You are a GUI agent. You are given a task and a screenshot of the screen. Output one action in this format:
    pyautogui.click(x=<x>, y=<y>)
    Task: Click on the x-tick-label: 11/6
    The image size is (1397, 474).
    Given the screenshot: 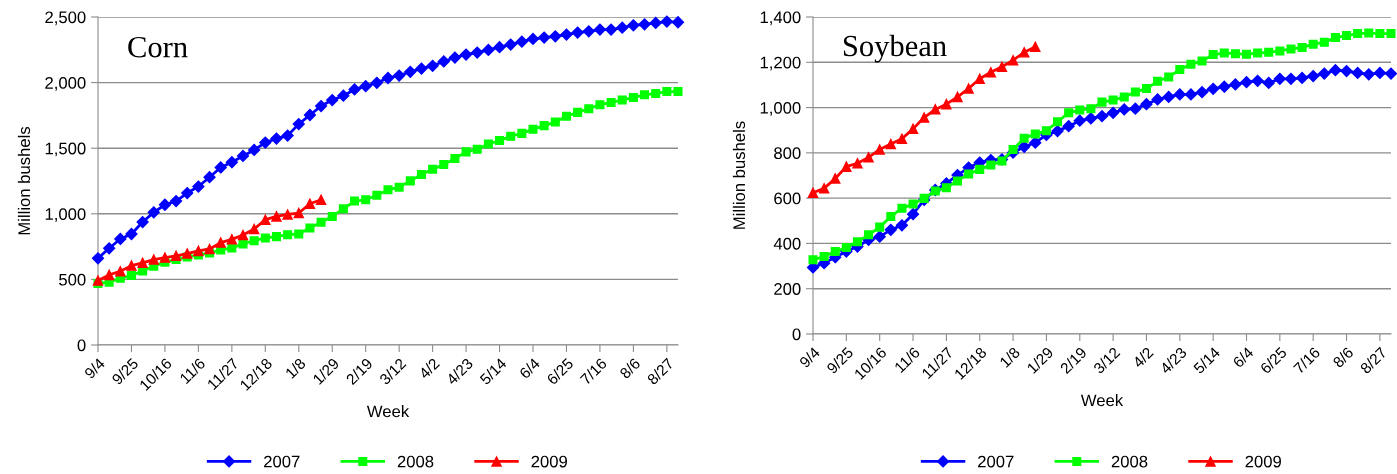 What is the action you would take?
    pyautogui.click(x=192, y=371)
    